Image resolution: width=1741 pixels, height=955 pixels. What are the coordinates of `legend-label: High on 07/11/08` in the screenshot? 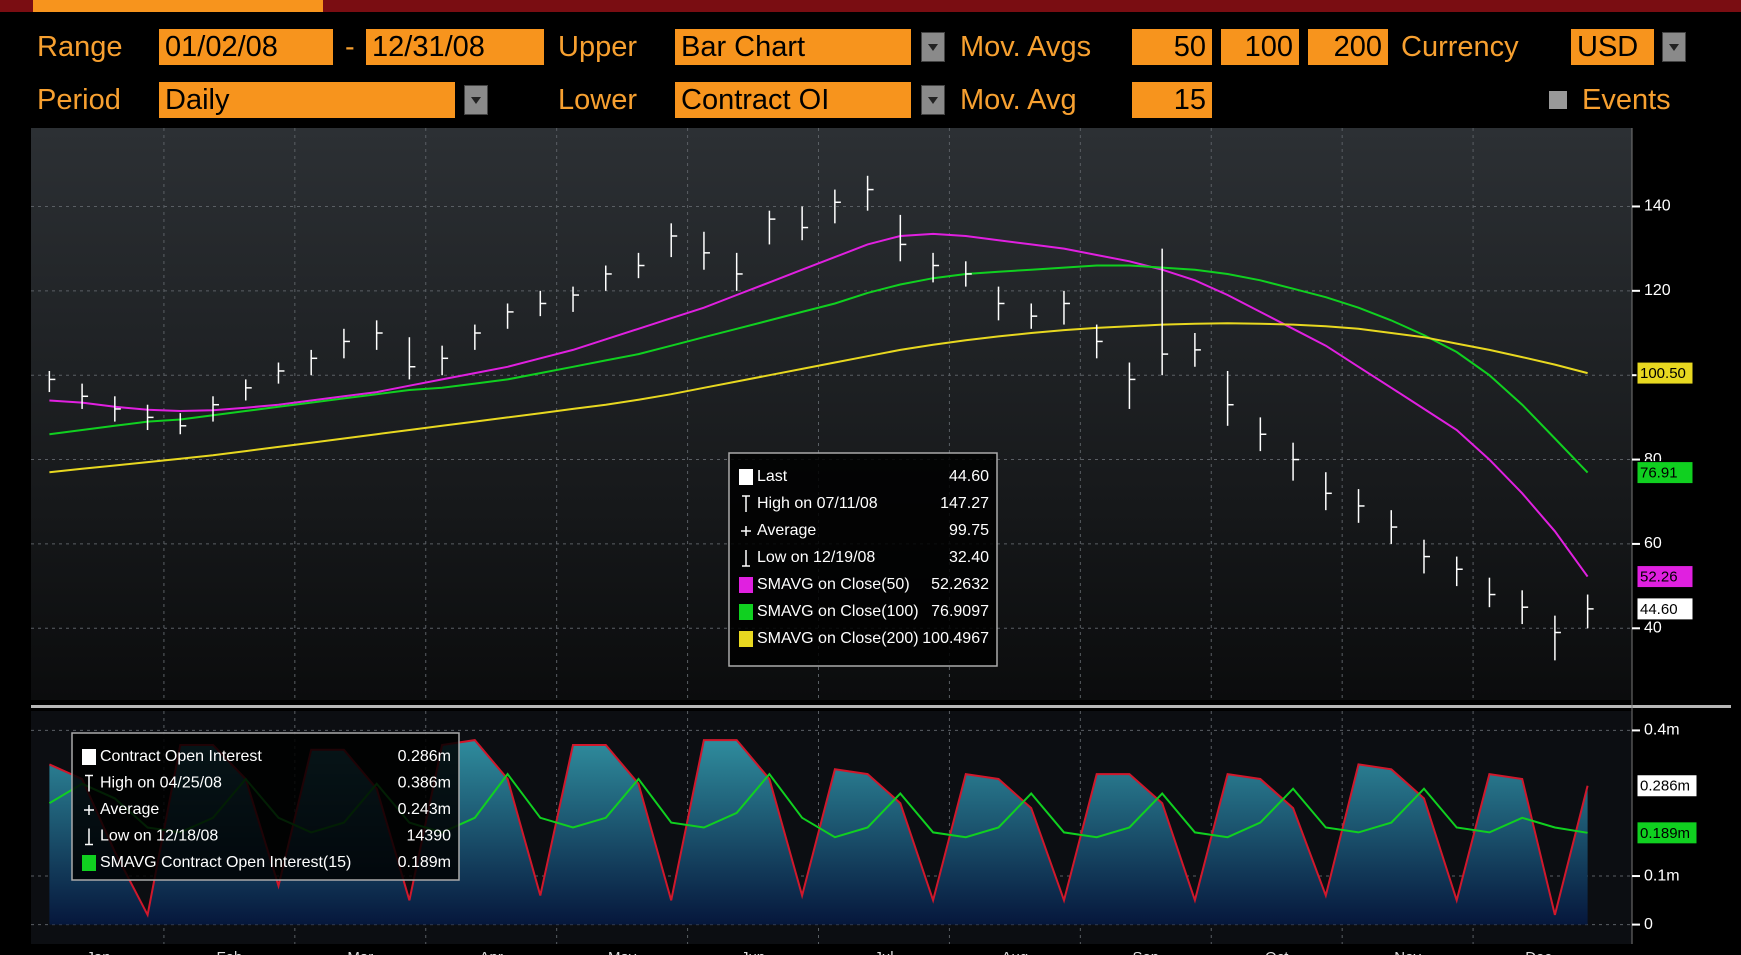 It's located at (817, 503).